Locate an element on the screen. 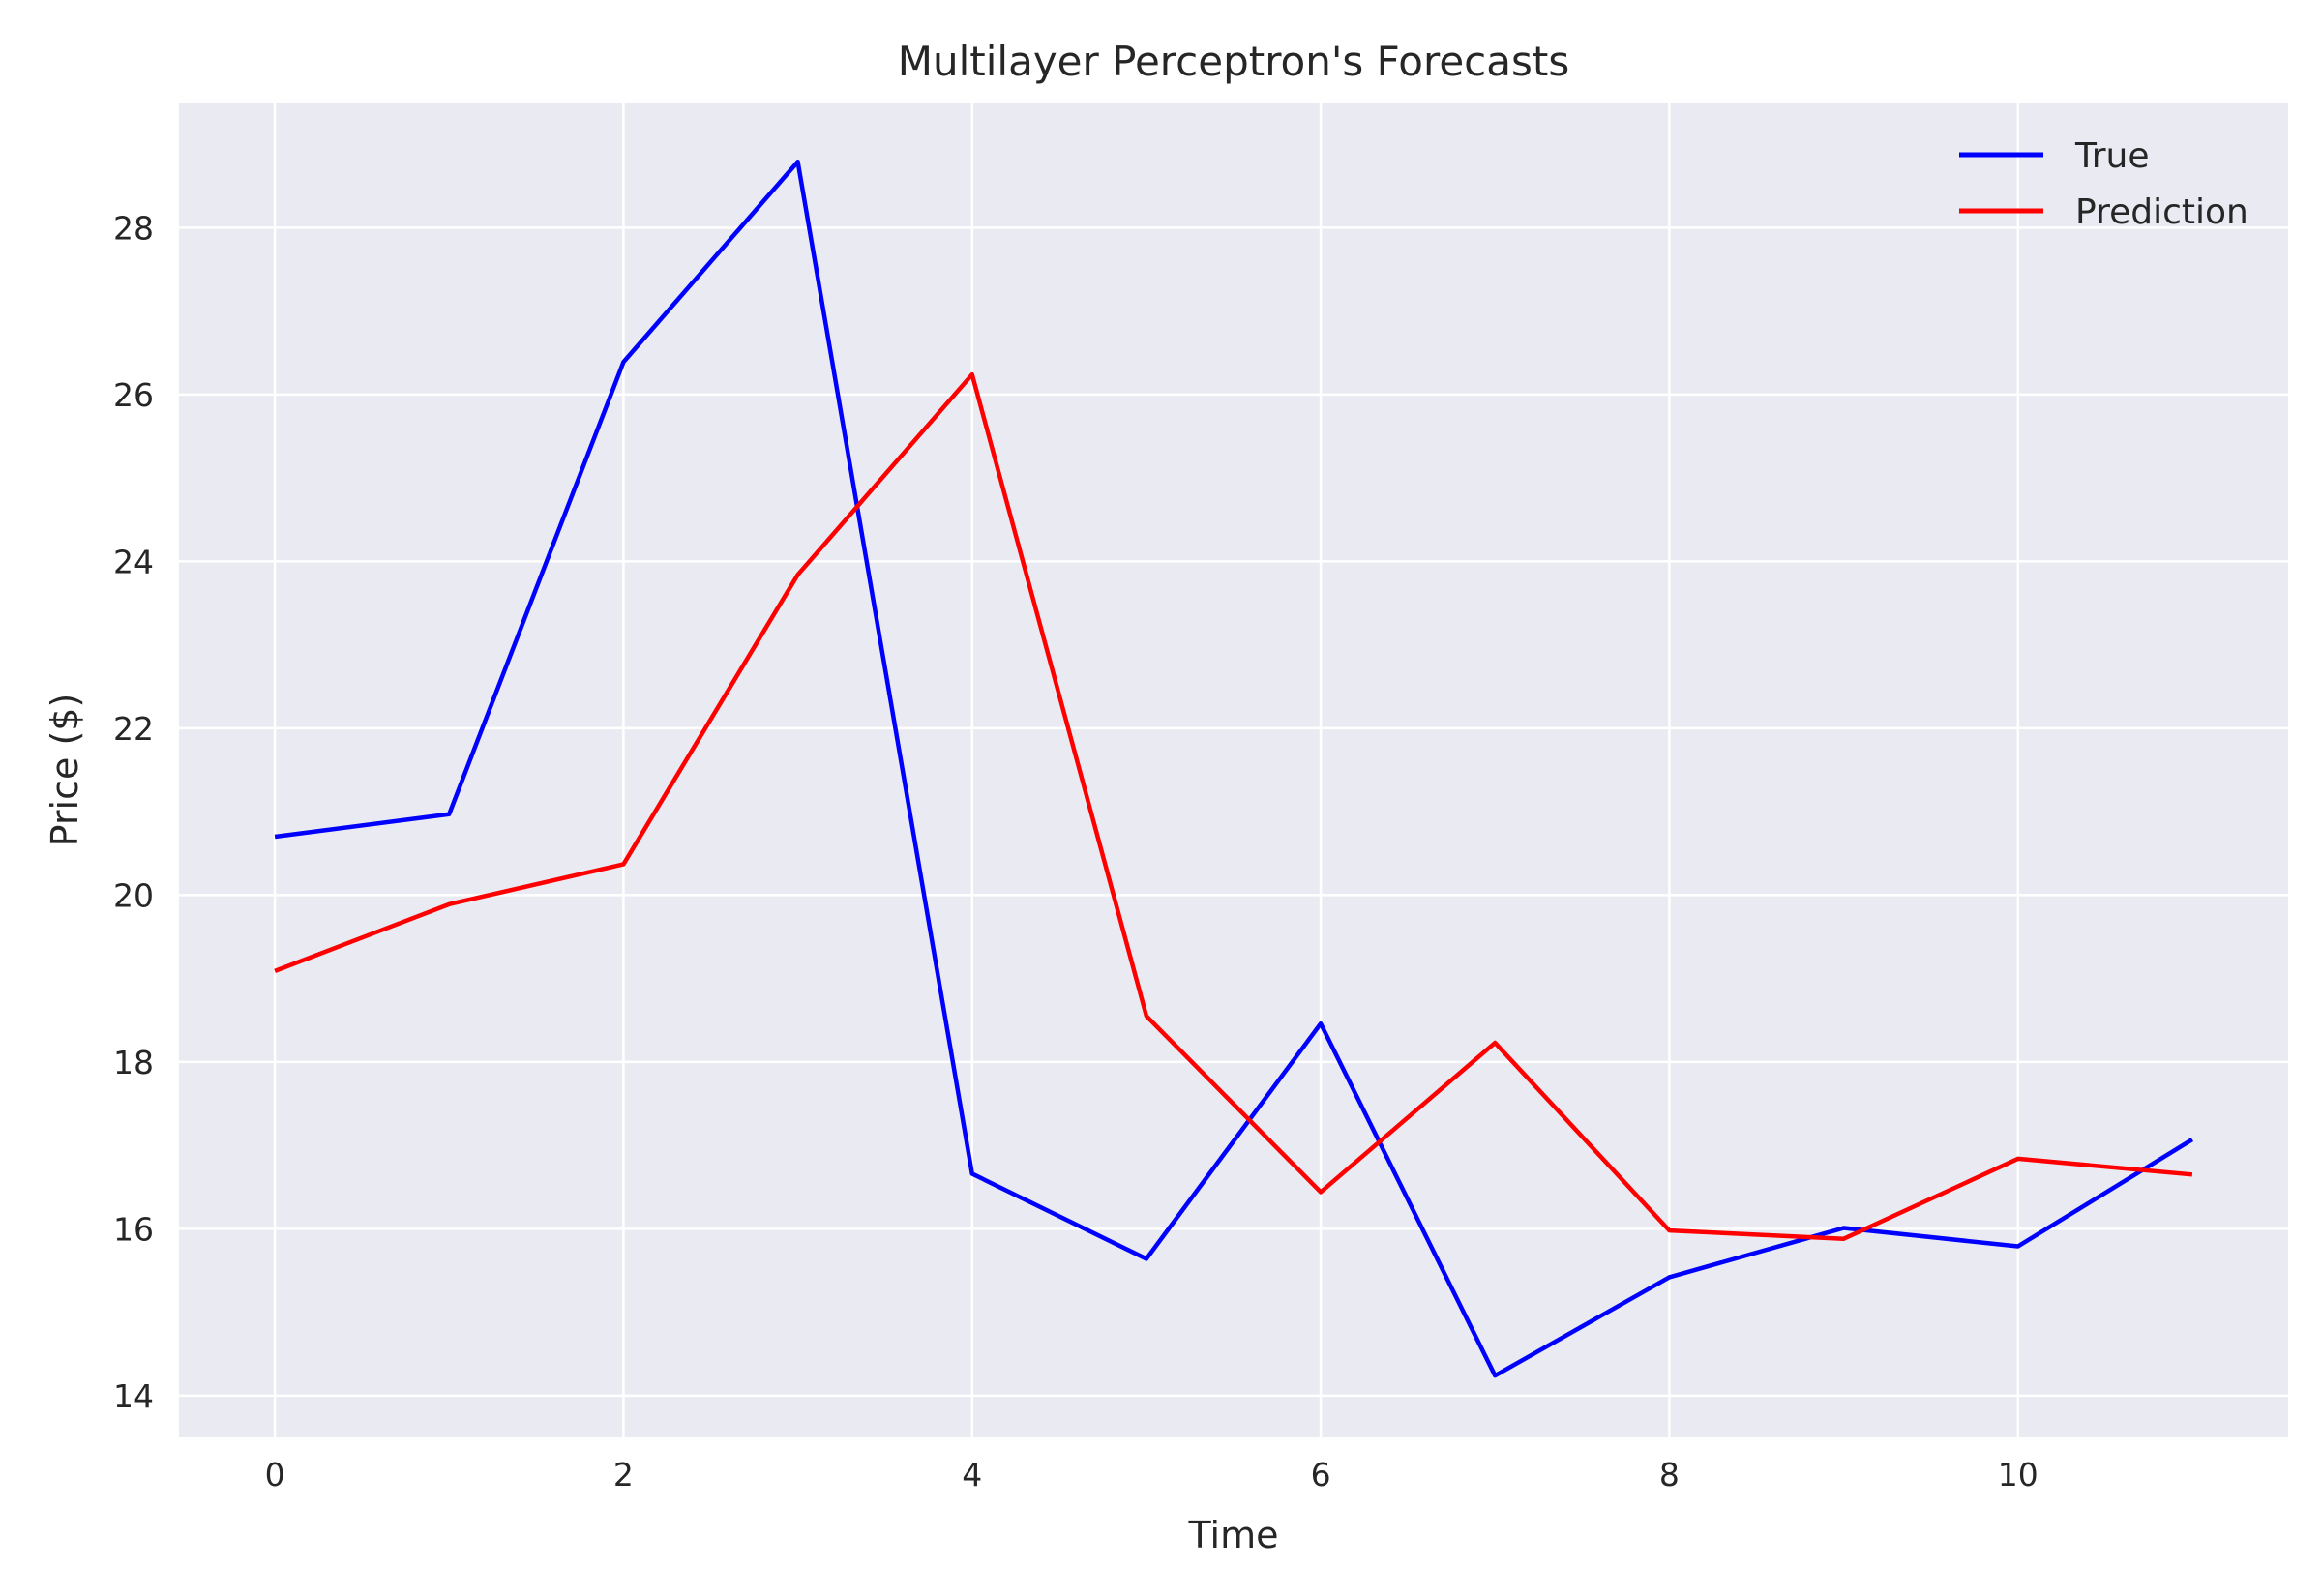  x-tick-label: 8 is located at coordinates (1669, 1474).